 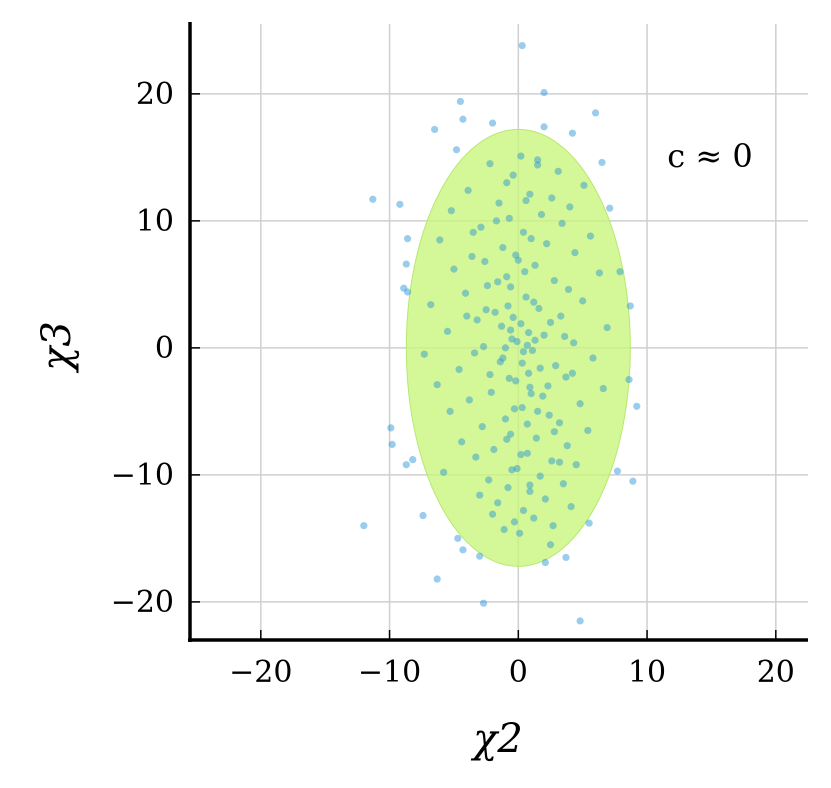 What do you see at coordinates (496, 739) in the screenshot?
I see `x-axis-label: χ2` at bounding box center [496, 739].